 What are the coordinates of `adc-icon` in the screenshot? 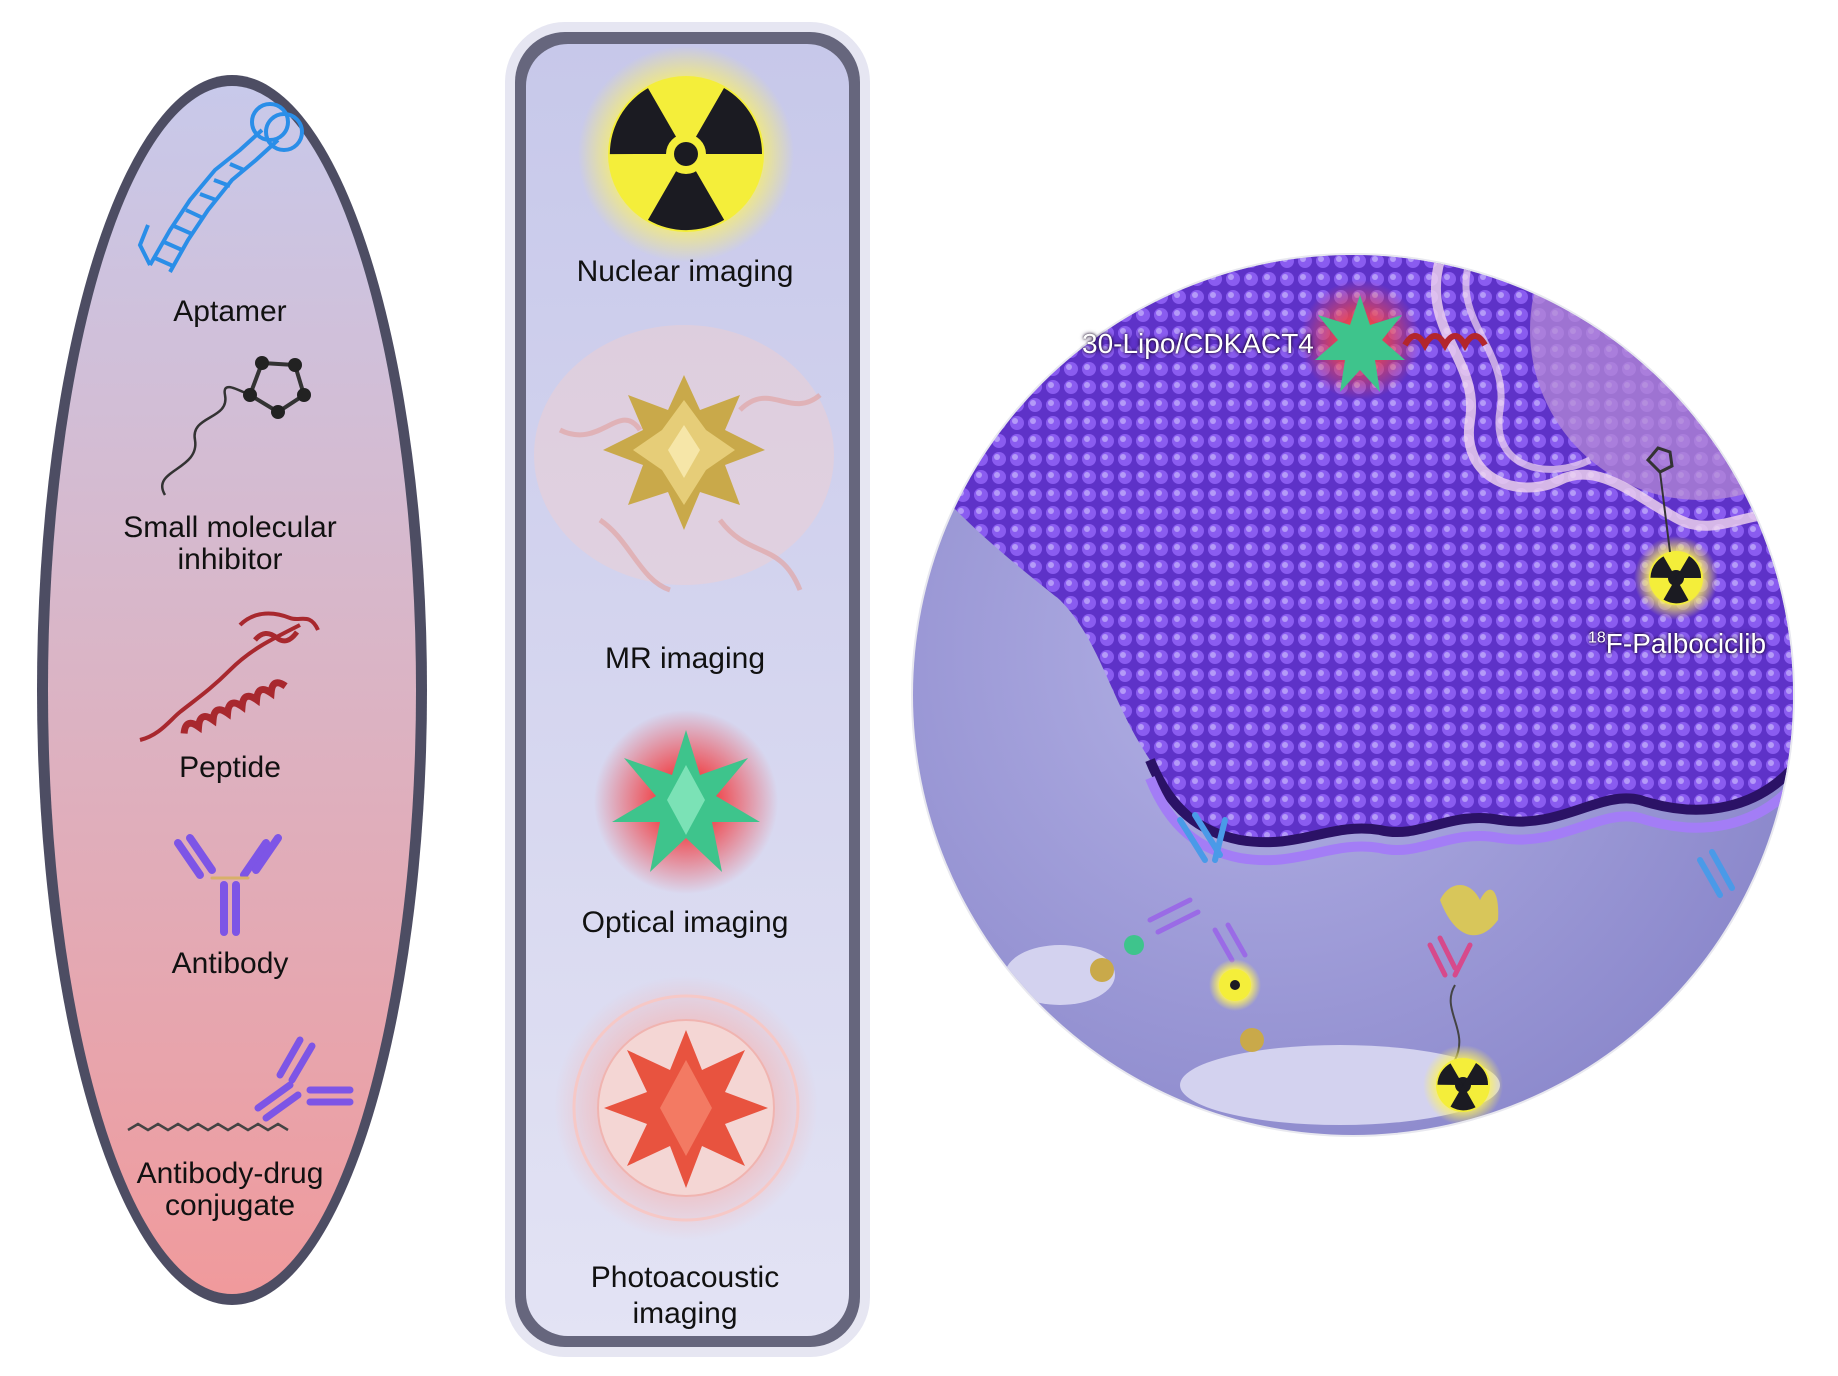 It's located at (240, 1084).